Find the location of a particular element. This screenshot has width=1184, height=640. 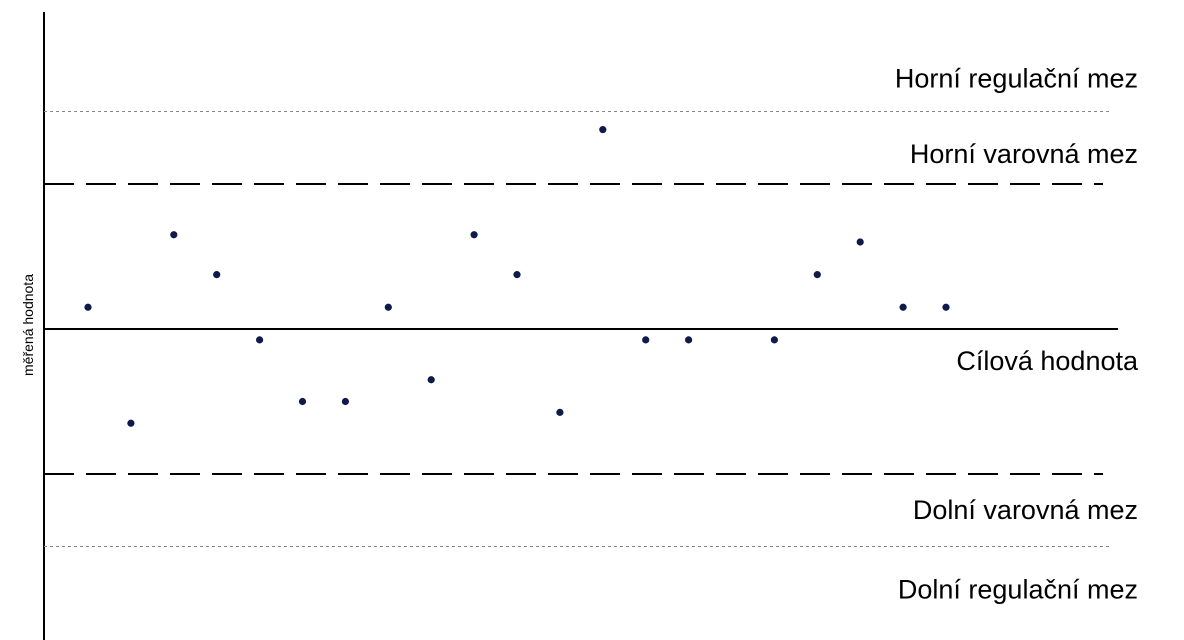

reference-label: Dolní regulační mez is located at coordinates (1018, 590).